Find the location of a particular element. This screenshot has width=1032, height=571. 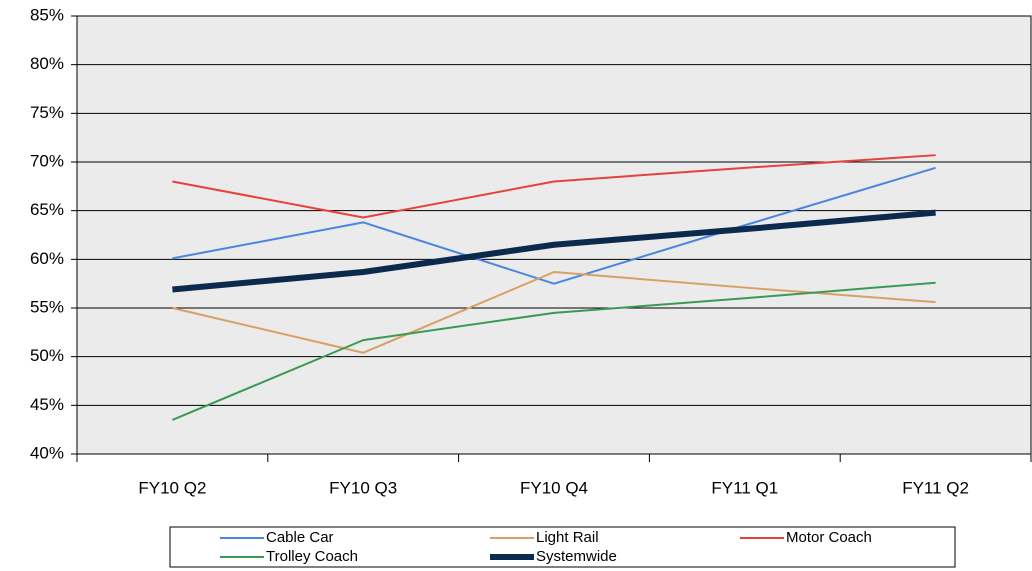

y-tick-label: 40% is located at coordinates (47, 452).